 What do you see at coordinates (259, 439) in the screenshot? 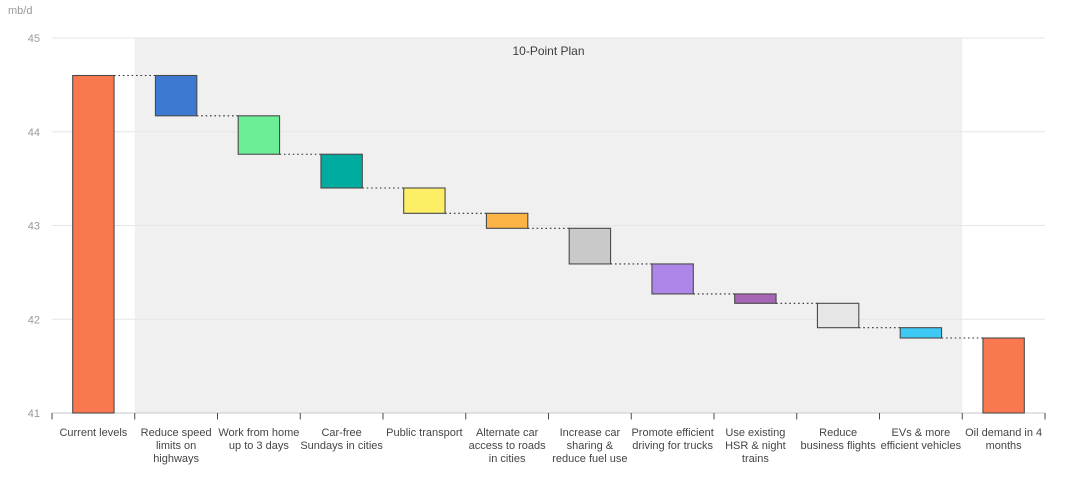
I see `x-axis-label: Work from home up to 3 days` at bounding box center [259, 439].